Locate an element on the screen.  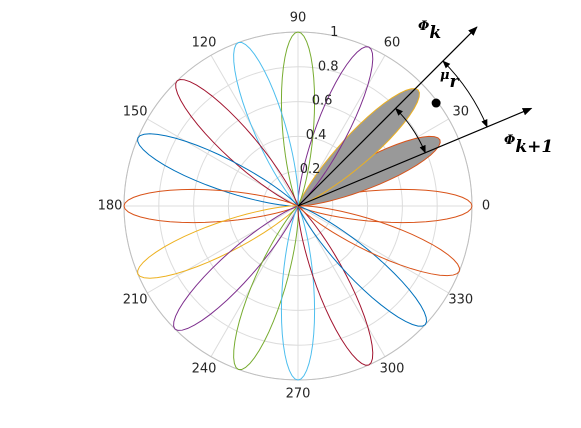
theta-tick-label: 150 is located at coordinates (135, 112).